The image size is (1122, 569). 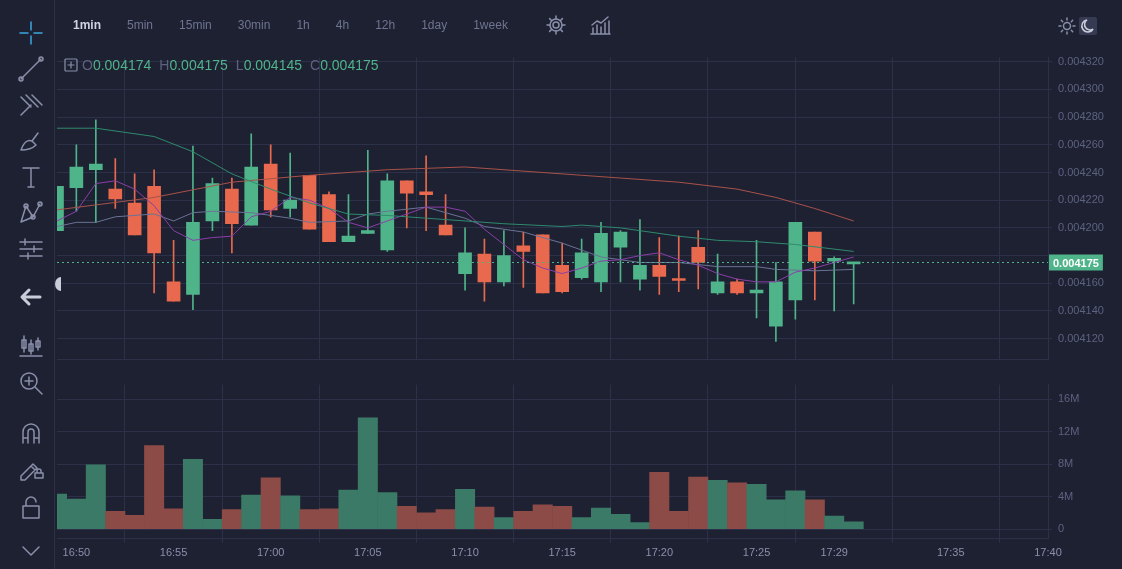 I want to click on x-tick-label: 16:55, so click(x=173, y=552).